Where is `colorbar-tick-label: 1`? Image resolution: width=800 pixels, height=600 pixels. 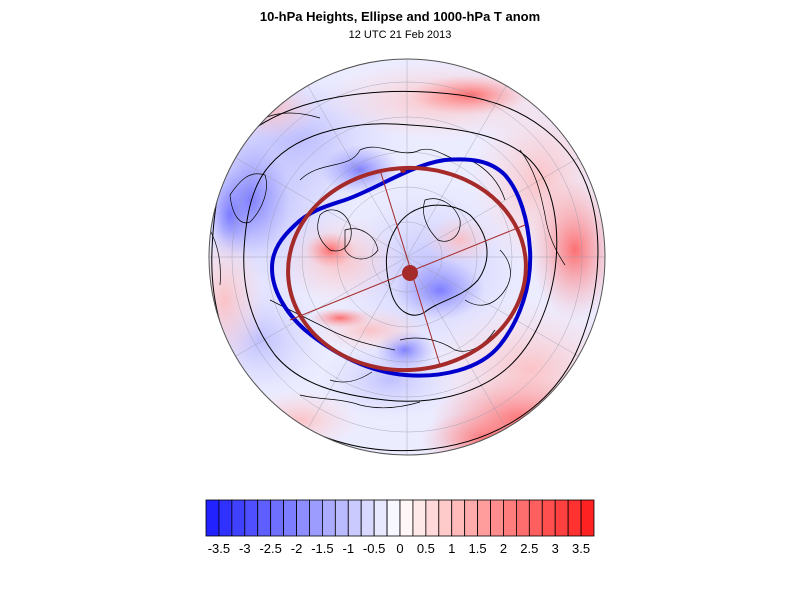 colorbar-tick-label: 1 is located at coordinates (452, 548).